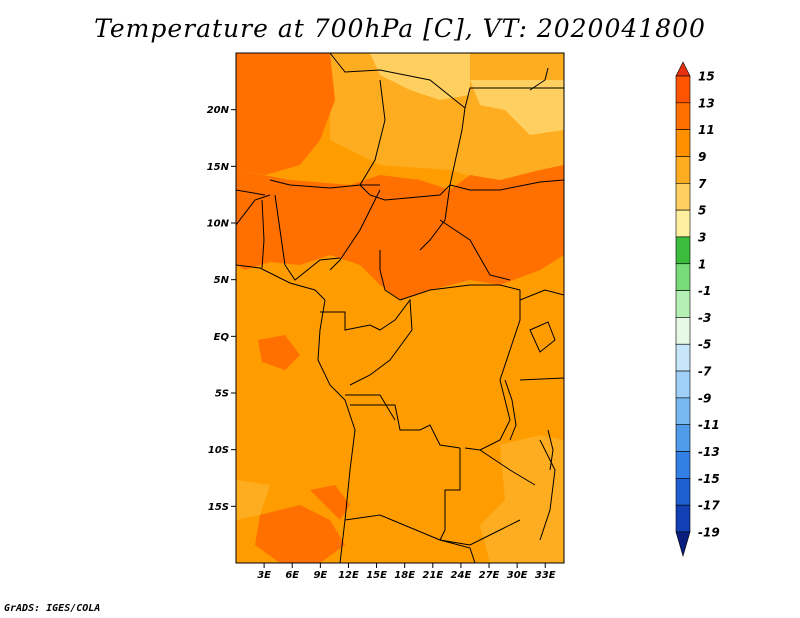 The width and height of the screenshot is (800, 618). What do you see at coordinates (218, 224) in the screenshot?
I see `lat-tick-label: 10N` at bounding box center [218, 224].